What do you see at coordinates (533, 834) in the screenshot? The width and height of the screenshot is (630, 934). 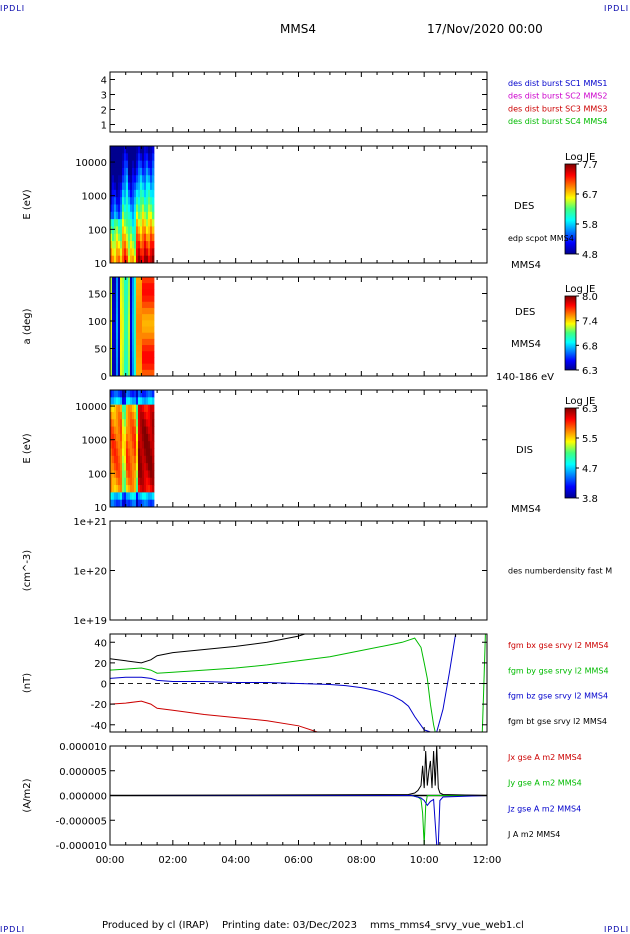 I see `current-legend-entry: J A m2 MMS4` at bounding box center [533, 834].